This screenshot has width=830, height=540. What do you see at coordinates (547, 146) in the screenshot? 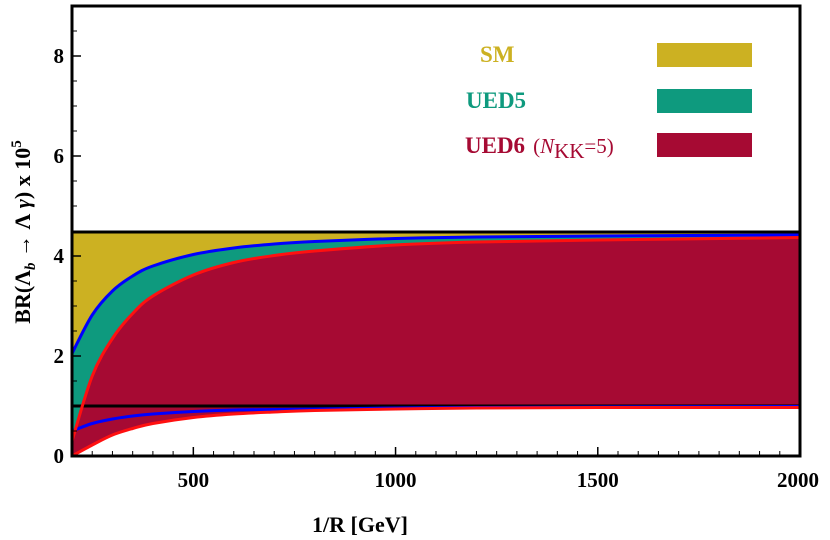
I see `legend-ued6-n: N` at bounding box center [547, 146].